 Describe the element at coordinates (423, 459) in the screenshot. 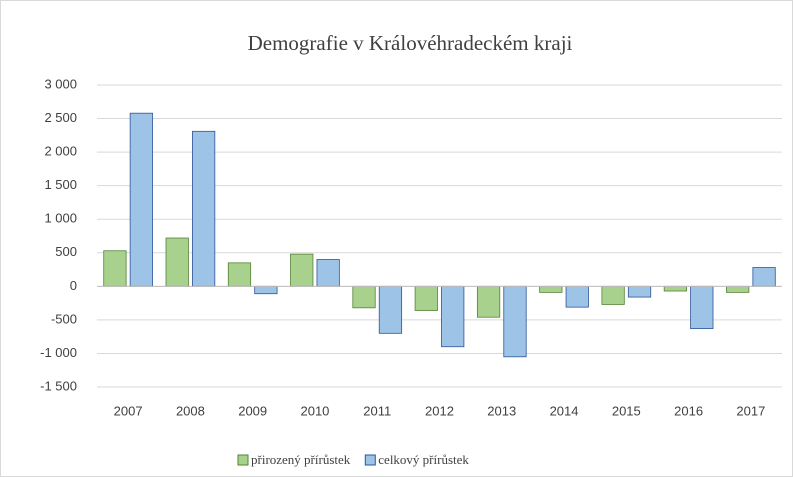

I see `legend-label: celkový přírůstek` at that location.